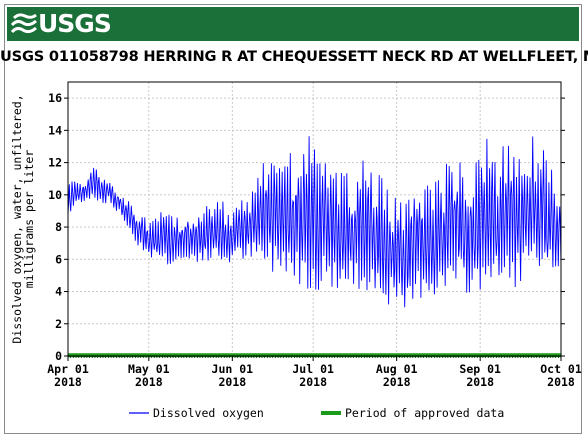 The width and height of the screenshot is (588, 439). I want to click on usgs-header-banner, so click(293, 24).